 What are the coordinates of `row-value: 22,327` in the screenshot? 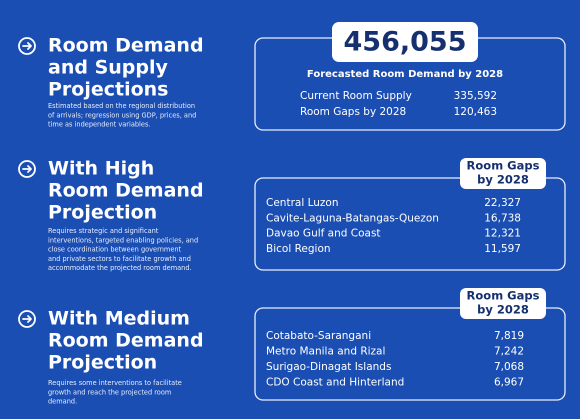 It's located at (502, 203).